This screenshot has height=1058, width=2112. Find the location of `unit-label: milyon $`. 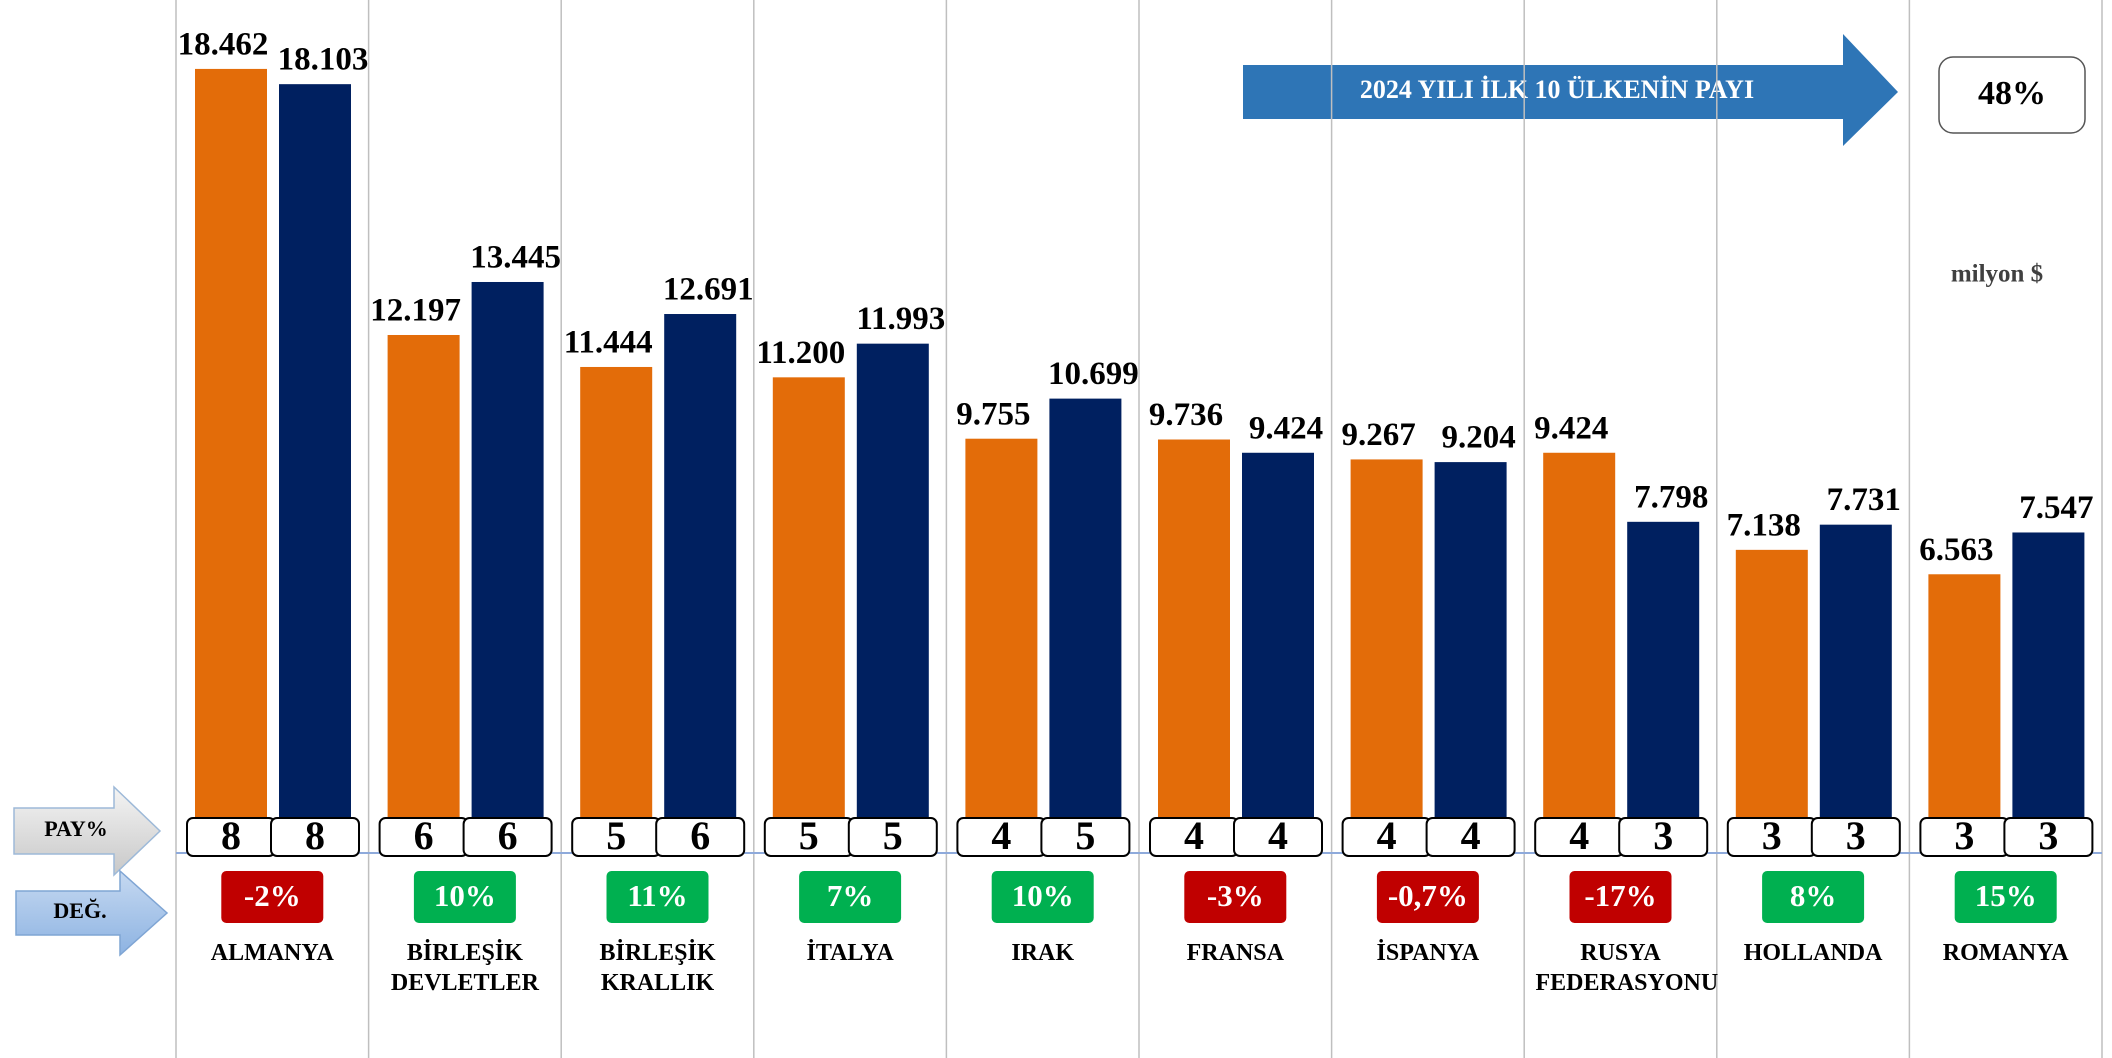

unit-label: milyon $ is located at coordinates (1997, 274).